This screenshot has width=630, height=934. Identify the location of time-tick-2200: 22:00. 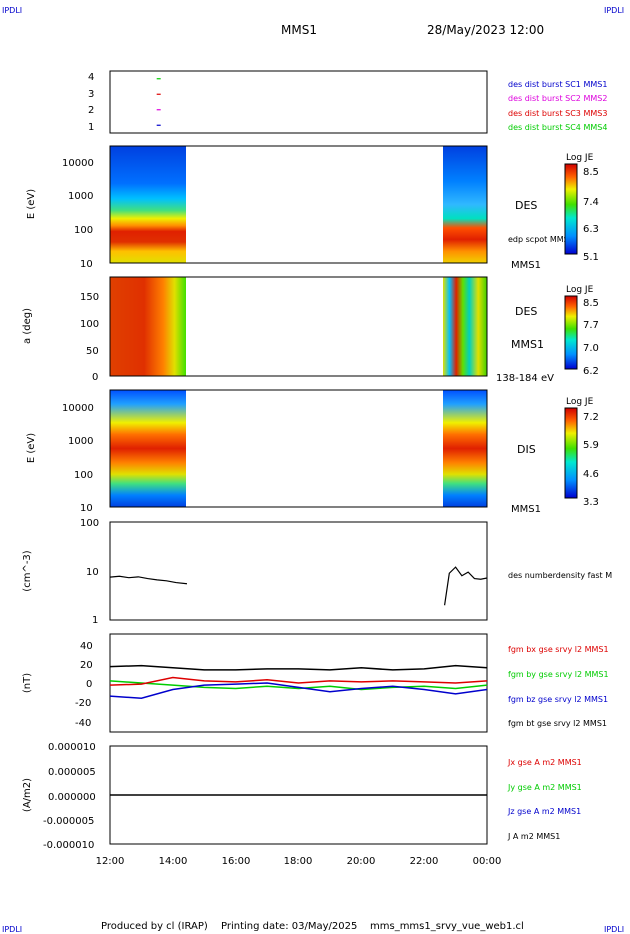
(424, 861).